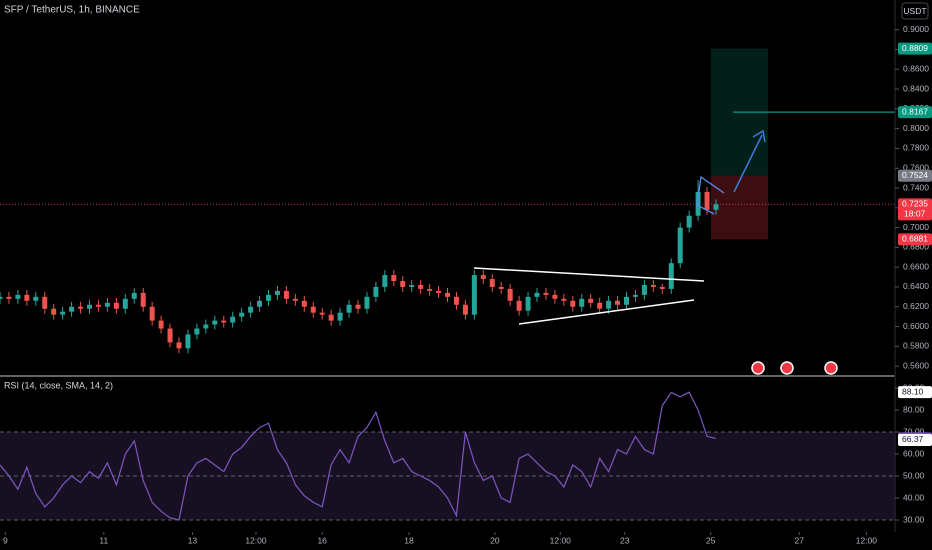 Image resolution: width=932 pixels, height=550 pixels. What do you see at coordinates (711, 540) in the screenshot?
I see `x-tick-label: 25` at bounding box center [711, 540].